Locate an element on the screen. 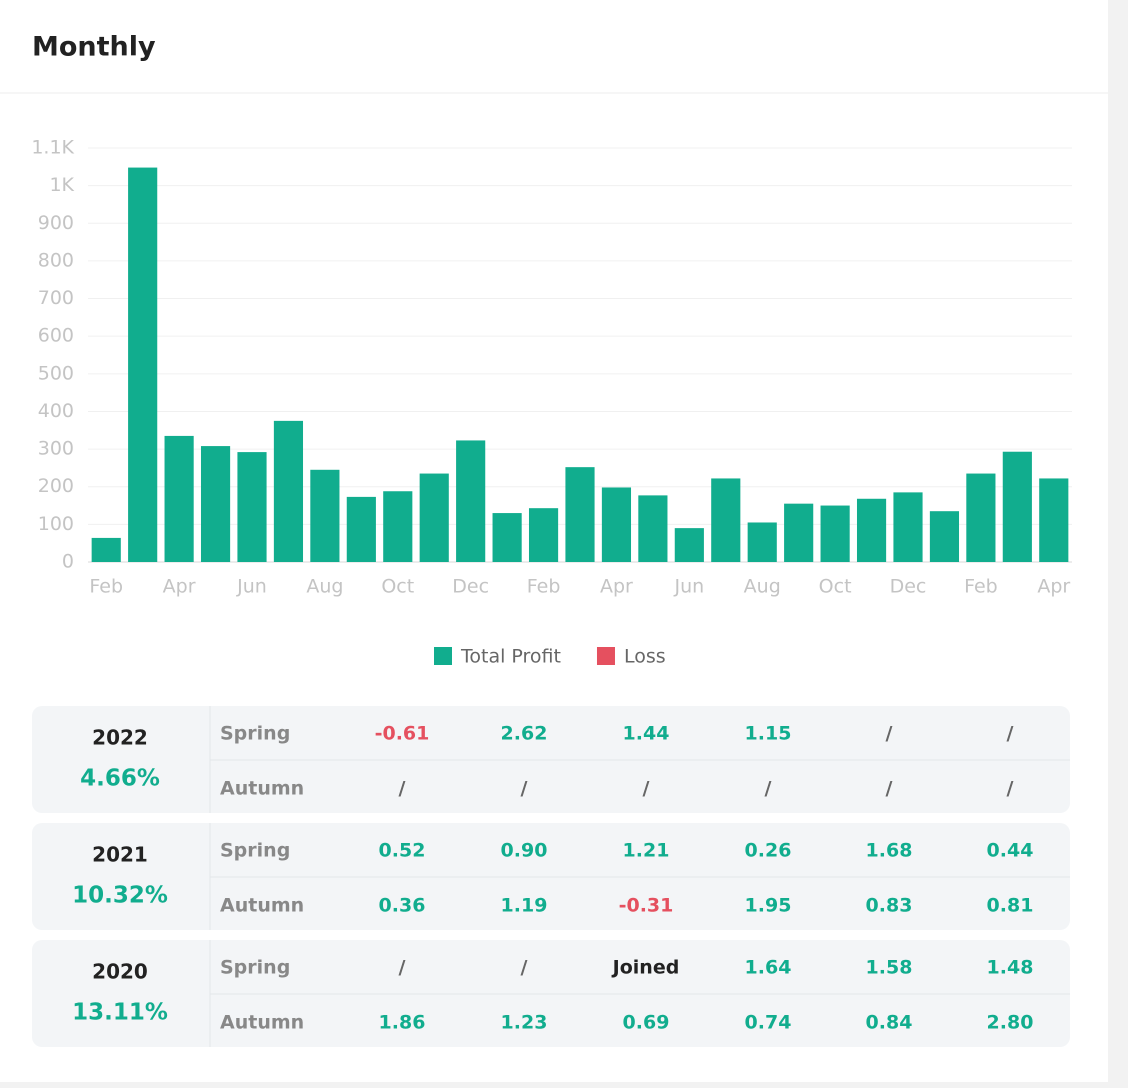  cell: 0.81 is located at coordinates (1010, 906).